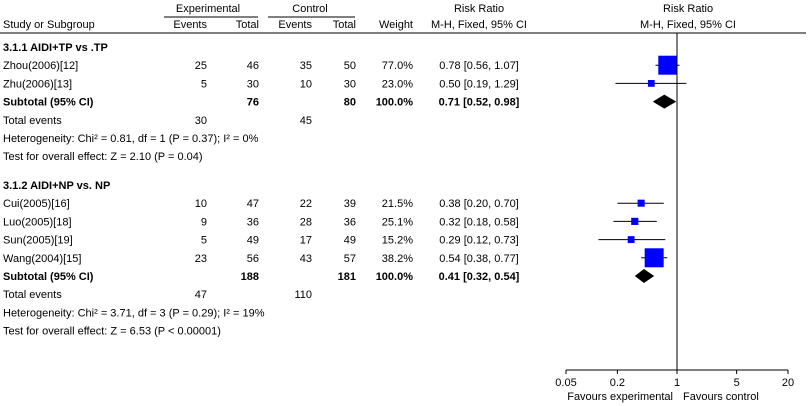  Describe the element at coordinates (56, 186) in the screenshot. I see `subgroup-title: 3.1.2 AIDI+NP vs. NP` at that location.